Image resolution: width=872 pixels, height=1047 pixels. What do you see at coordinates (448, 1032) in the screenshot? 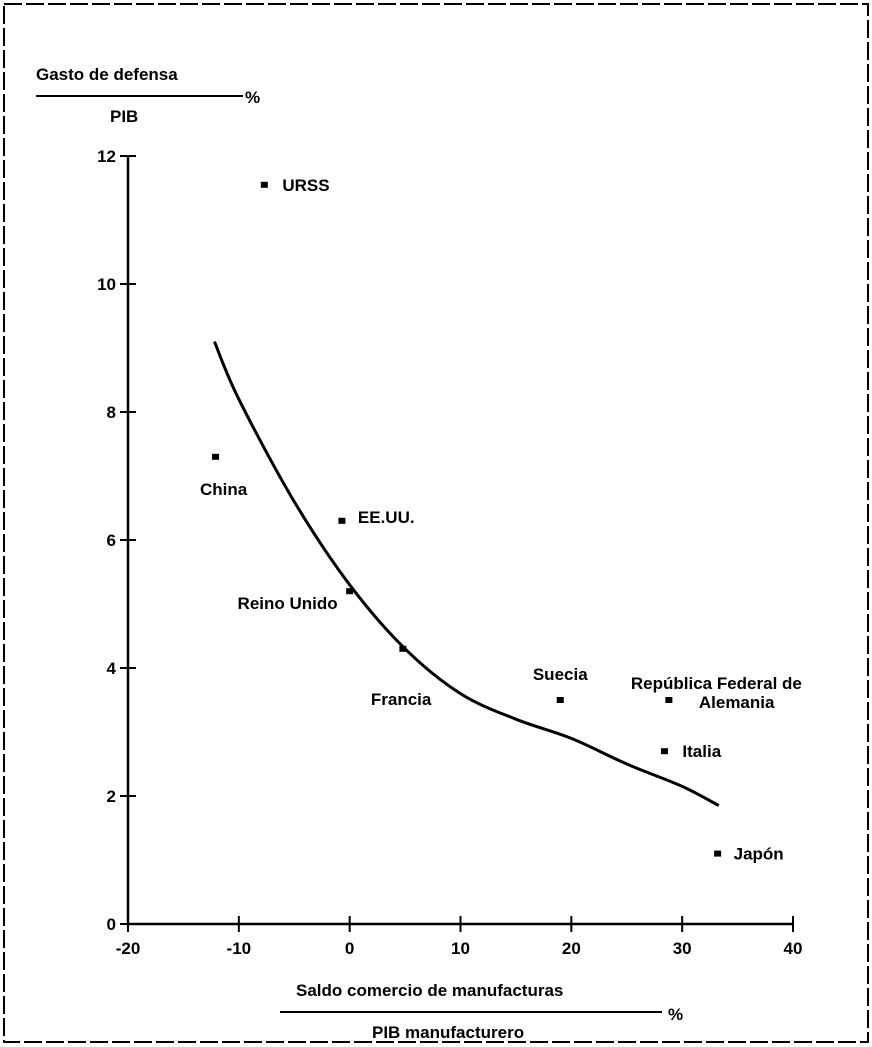
I see `x-title-denominator: PIB manufacturero` at bounding box center [448, 1032].